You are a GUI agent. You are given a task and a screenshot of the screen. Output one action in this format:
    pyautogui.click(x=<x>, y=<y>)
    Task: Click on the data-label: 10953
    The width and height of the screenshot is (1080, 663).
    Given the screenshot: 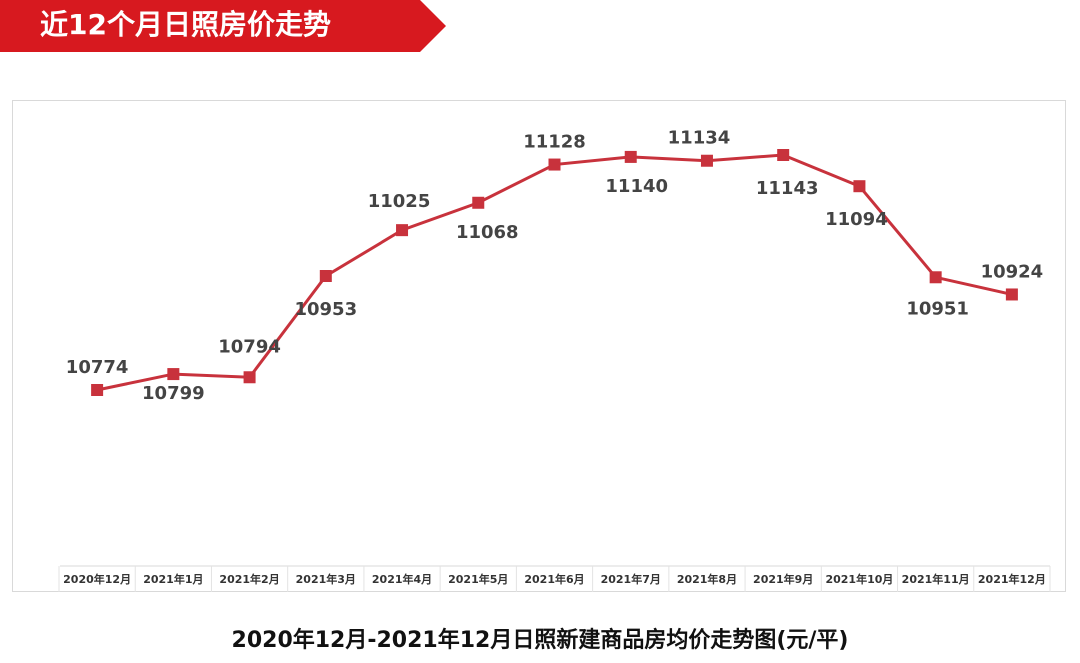 What is the action you would take?
    pyautogui.click(x=325, y=309)
    